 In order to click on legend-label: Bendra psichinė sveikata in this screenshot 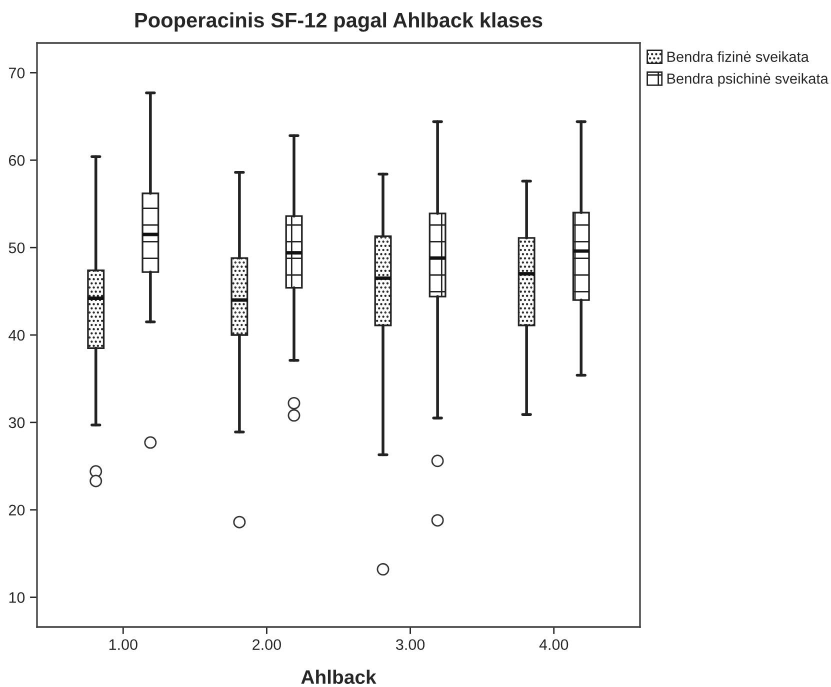, I will do `click(747, 80)`.